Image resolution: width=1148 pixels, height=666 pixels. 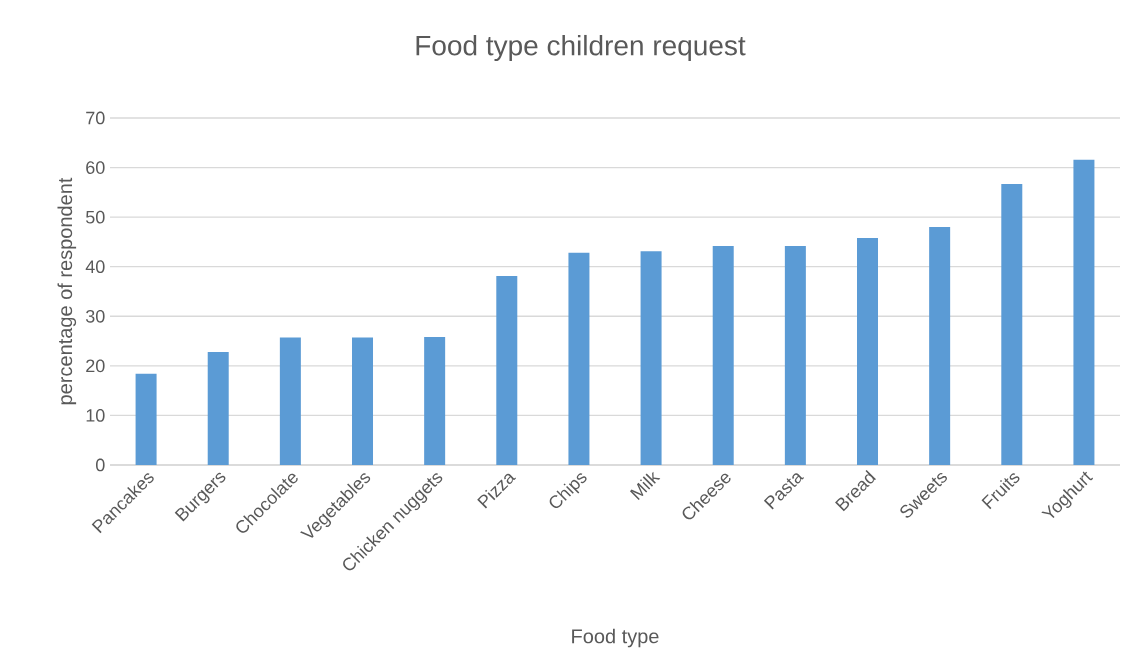 I want to click on y-tick-label: 10, so click(x=95, y=415).